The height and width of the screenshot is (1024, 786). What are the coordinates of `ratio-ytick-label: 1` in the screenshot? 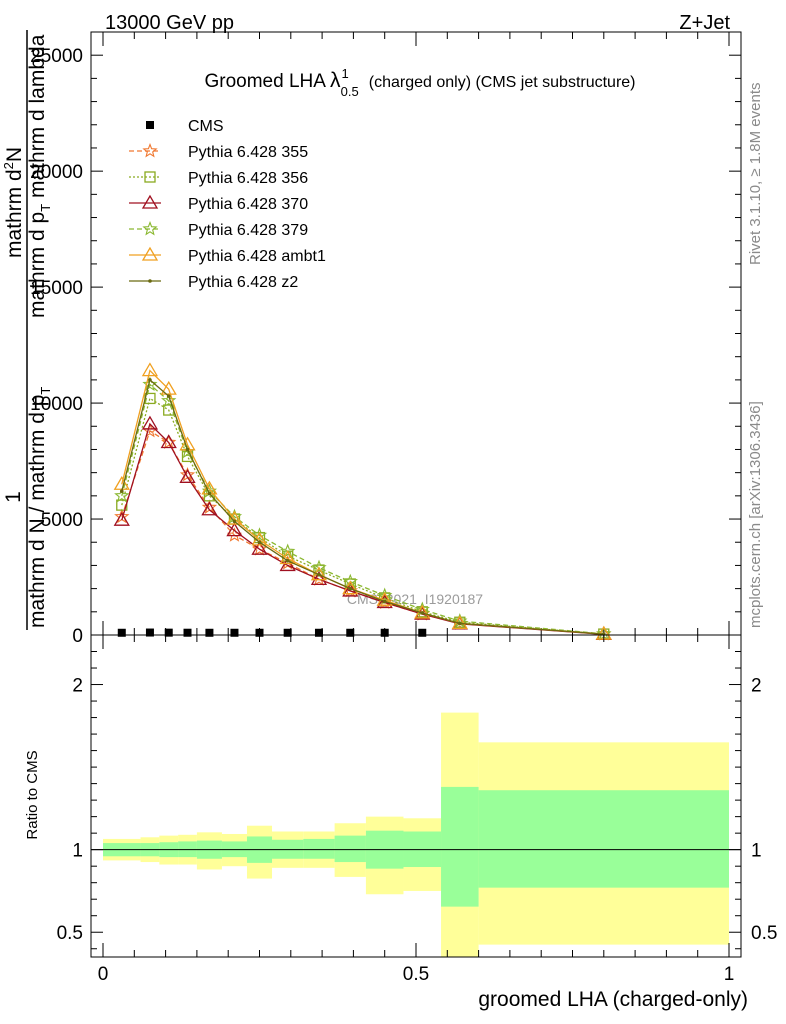 It's located at (77, 851).